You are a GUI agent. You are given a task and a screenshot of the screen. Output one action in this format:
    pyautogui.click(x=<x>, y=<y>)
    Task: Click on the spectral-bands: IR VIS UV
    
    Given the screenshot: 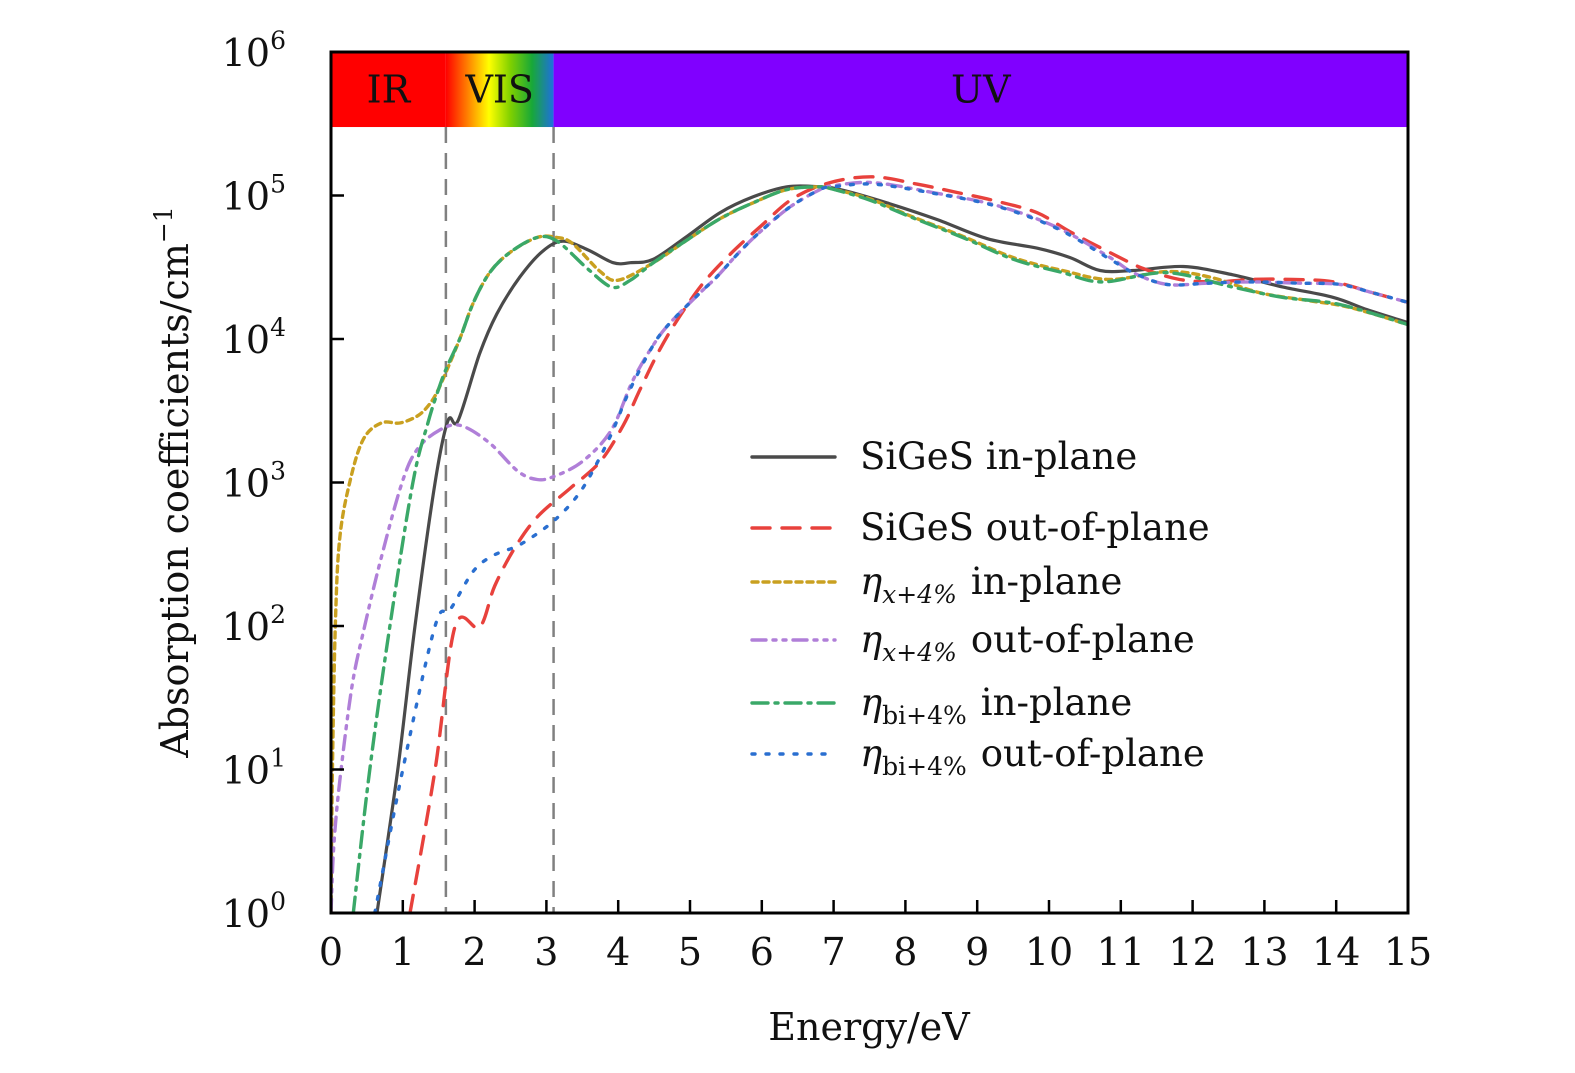 What is the action you would take?
    pyautogui.click(x=869, y=90)
    